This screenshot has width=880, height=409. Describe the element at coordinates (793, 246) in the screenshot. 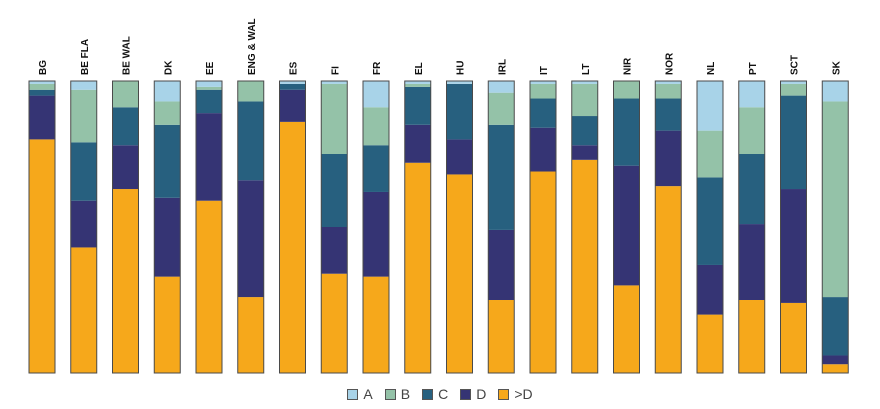

I see `bar-segment-sct-d` at that location.